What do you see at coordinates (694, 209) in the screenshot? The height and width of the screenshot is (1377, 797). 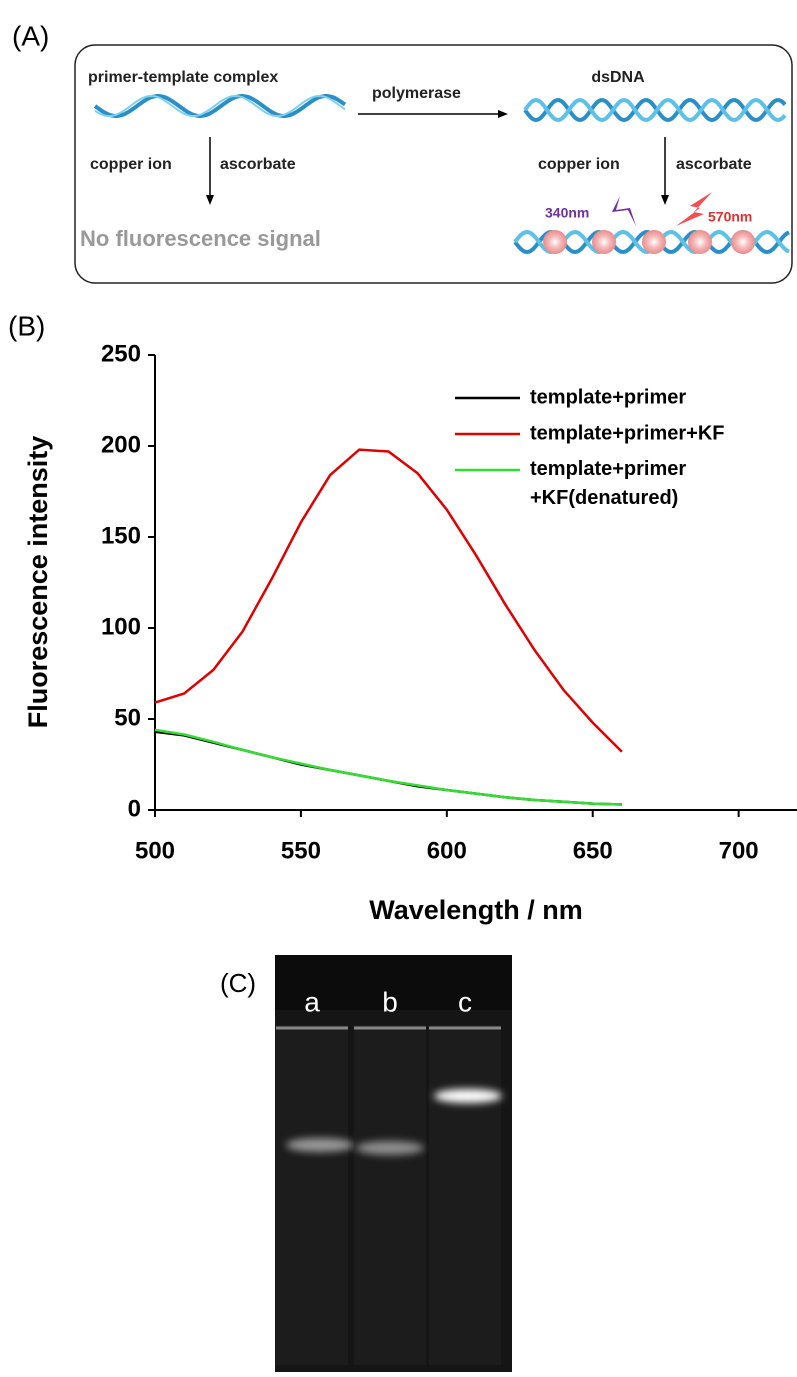 I see `emission-bolt` at bounding box center [694, 209].